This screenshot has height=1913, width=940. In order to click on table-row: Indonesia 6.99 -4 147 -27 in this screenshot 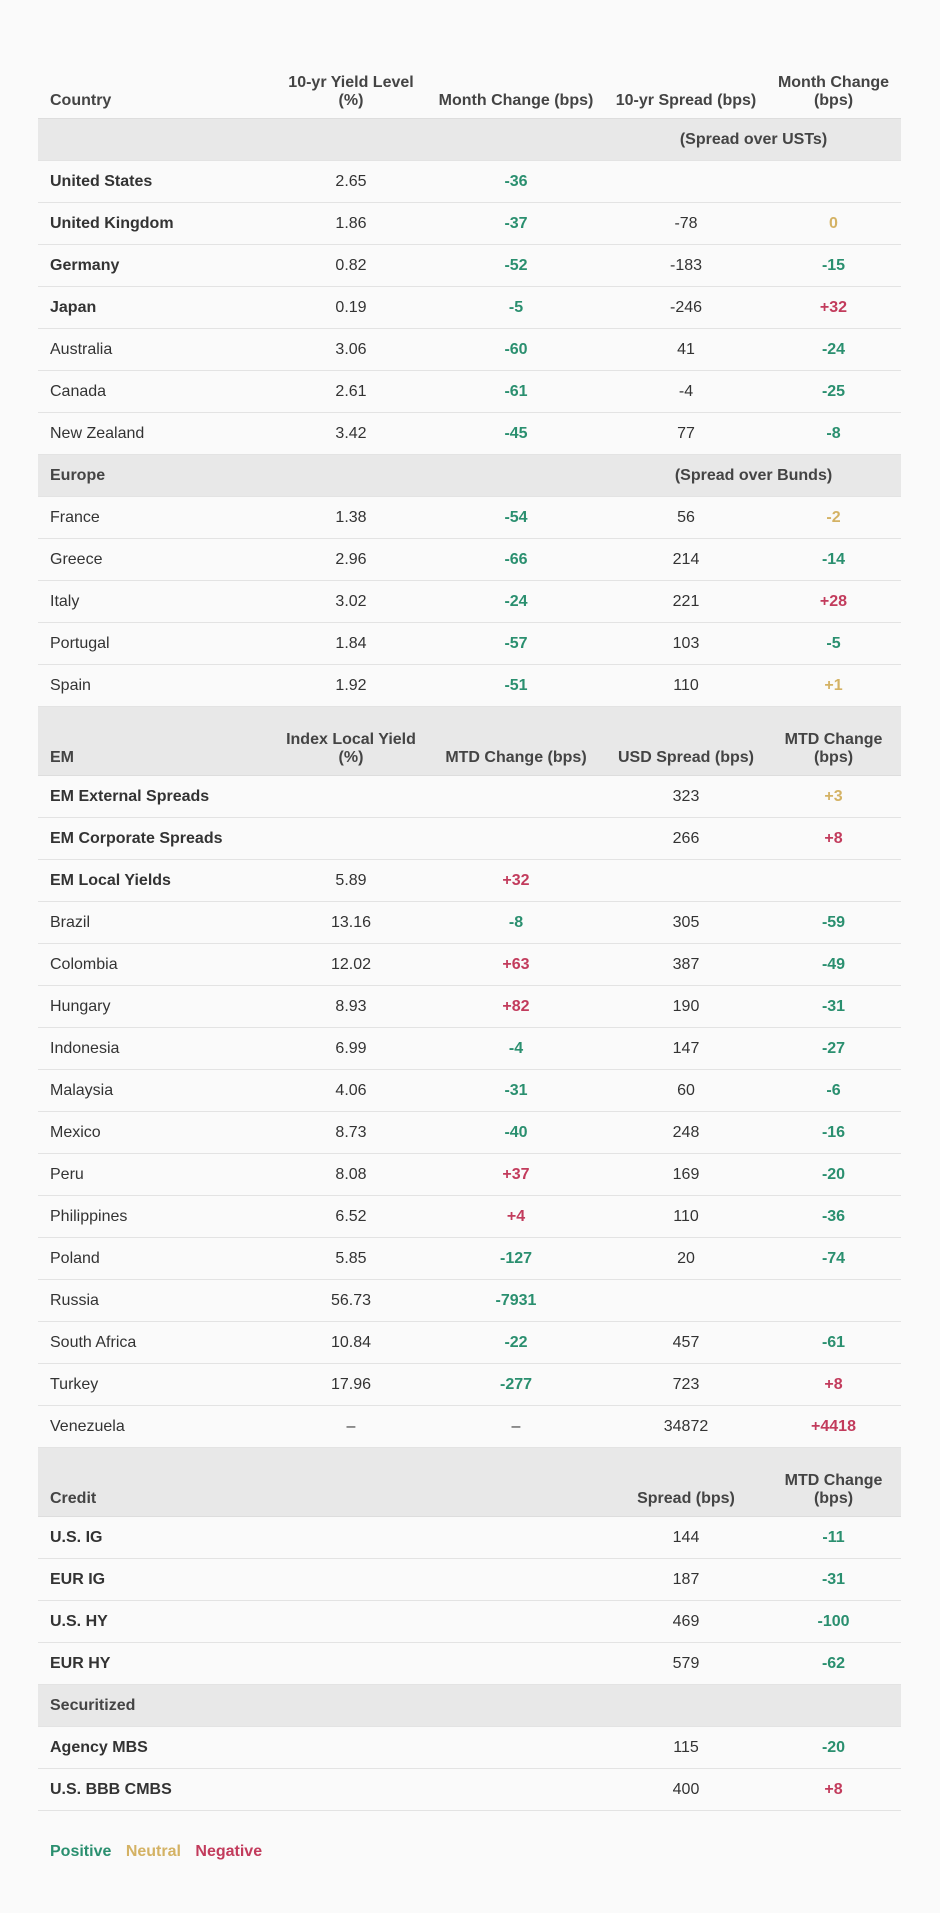, I will do `click(469, 1048)`.